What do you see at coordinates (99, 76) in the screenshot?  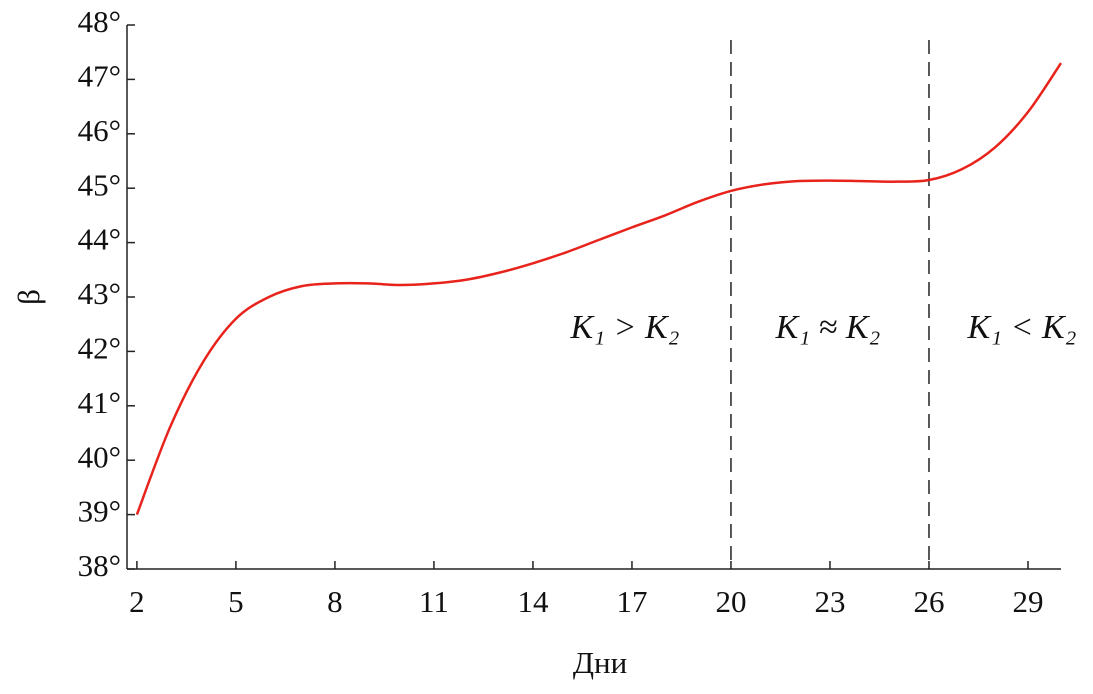 I see `y-tick-label: 47°` at bounding box center [99, 76].